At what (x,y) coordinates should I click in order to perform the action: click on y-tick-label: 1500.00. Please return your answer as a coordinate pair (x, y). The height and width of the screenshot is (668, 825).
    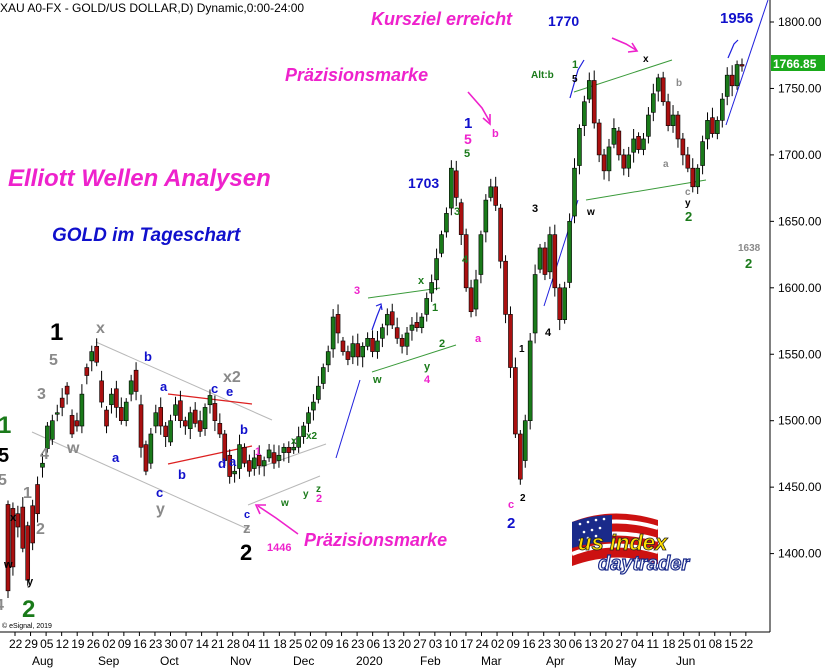
    Looking at the image, I should click on (800, 421).